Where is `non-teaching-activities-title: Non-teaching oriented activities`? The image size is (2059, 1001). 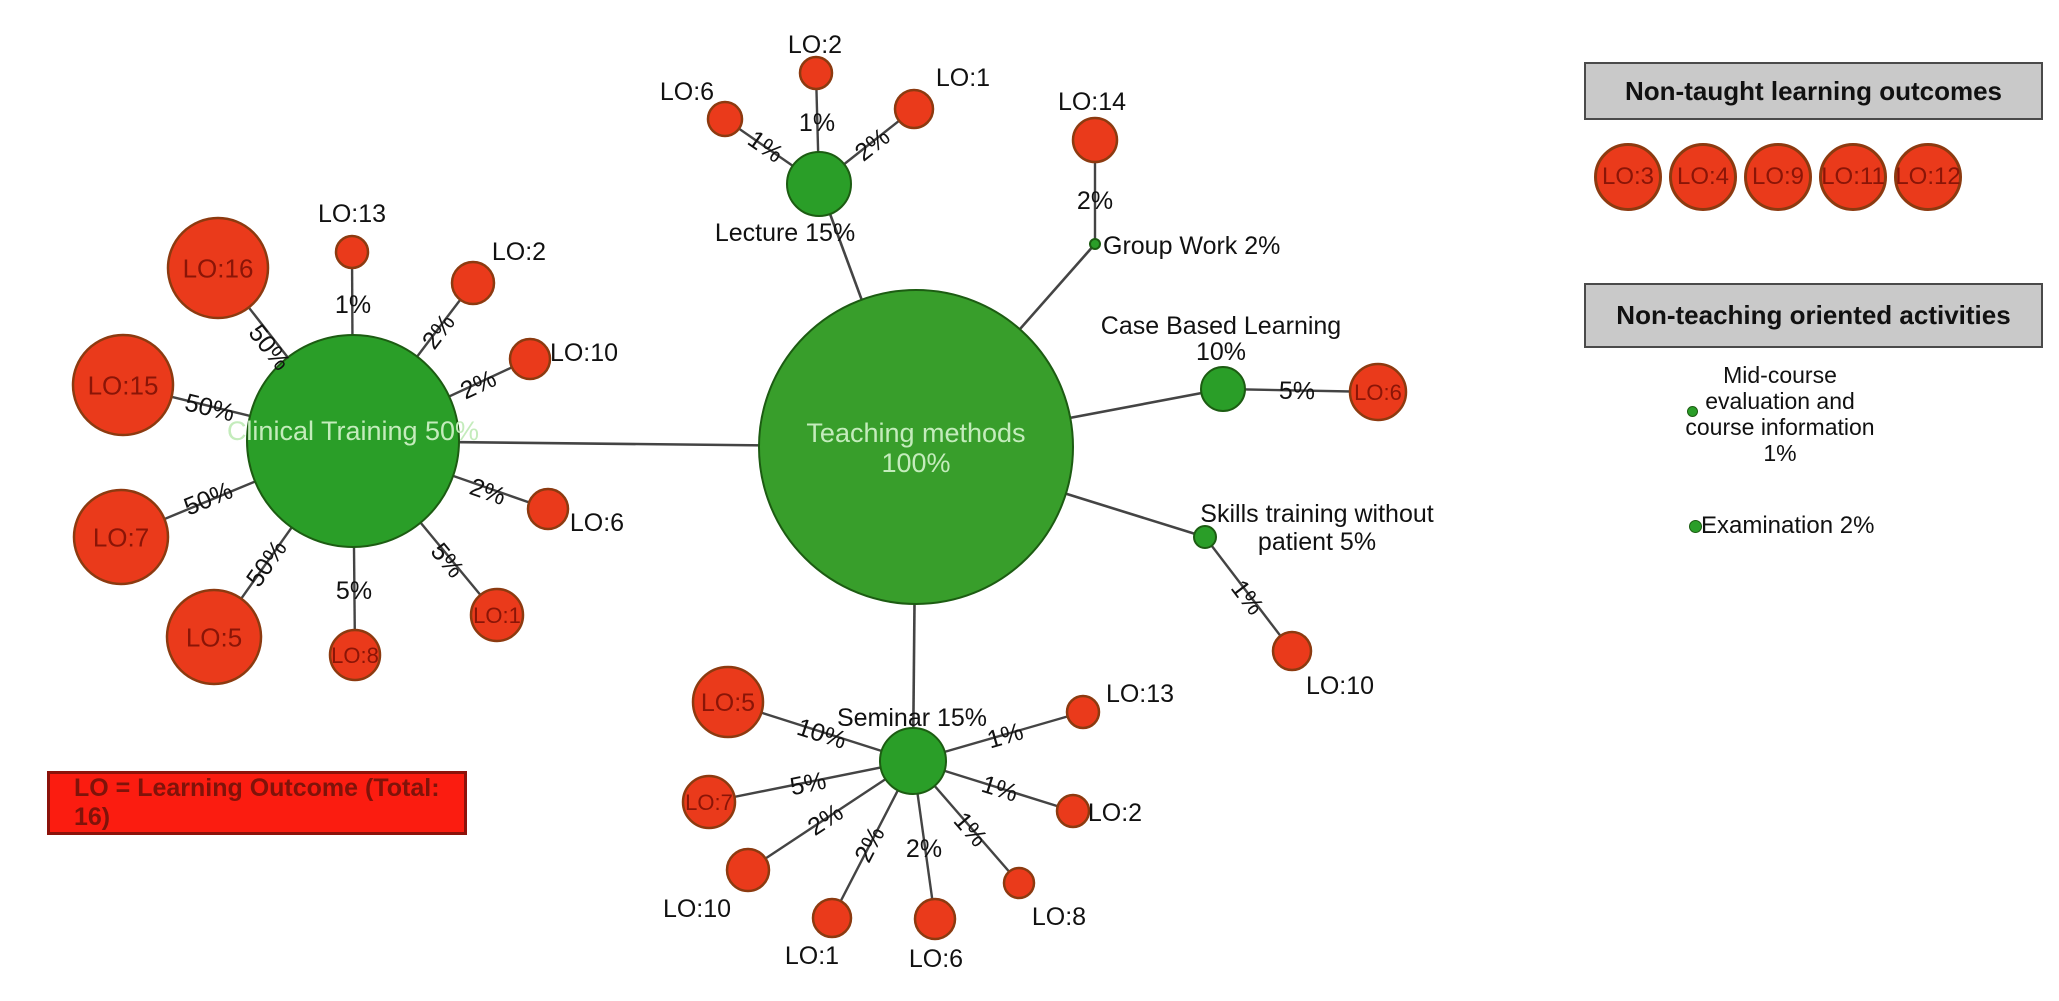
non-teaching-activities-title: Non-teaching oriented activities is located at coordinates (1813, 315).